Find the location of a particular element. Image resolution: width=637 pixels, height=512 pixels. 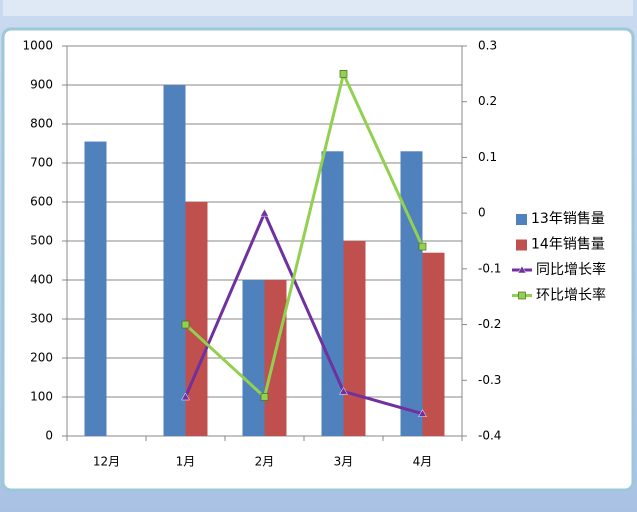

y2-tick-label: 0 is located at coordinates (482, 213).